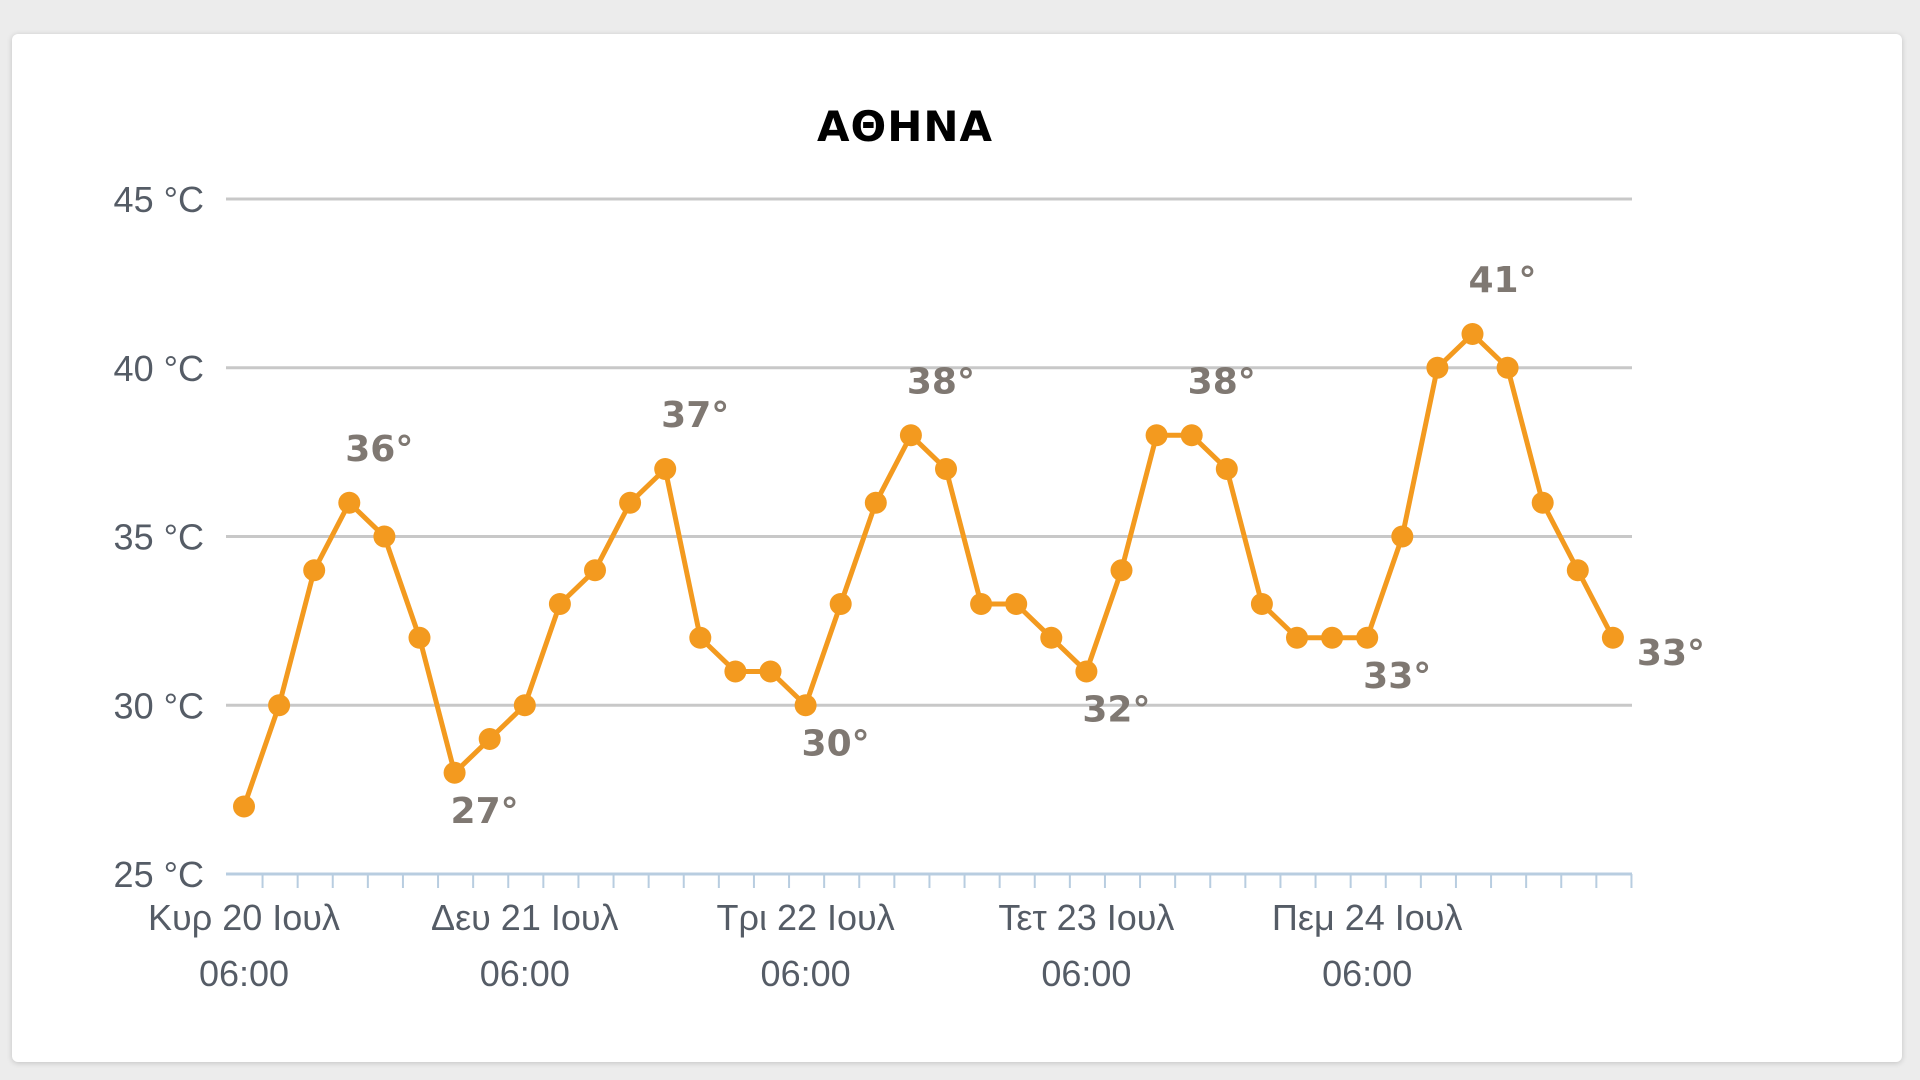  What do you see at coordinates (159, 537) in the screenshot?
I see `y-tick-label: 35 °C` at bounding box center [159, 537].